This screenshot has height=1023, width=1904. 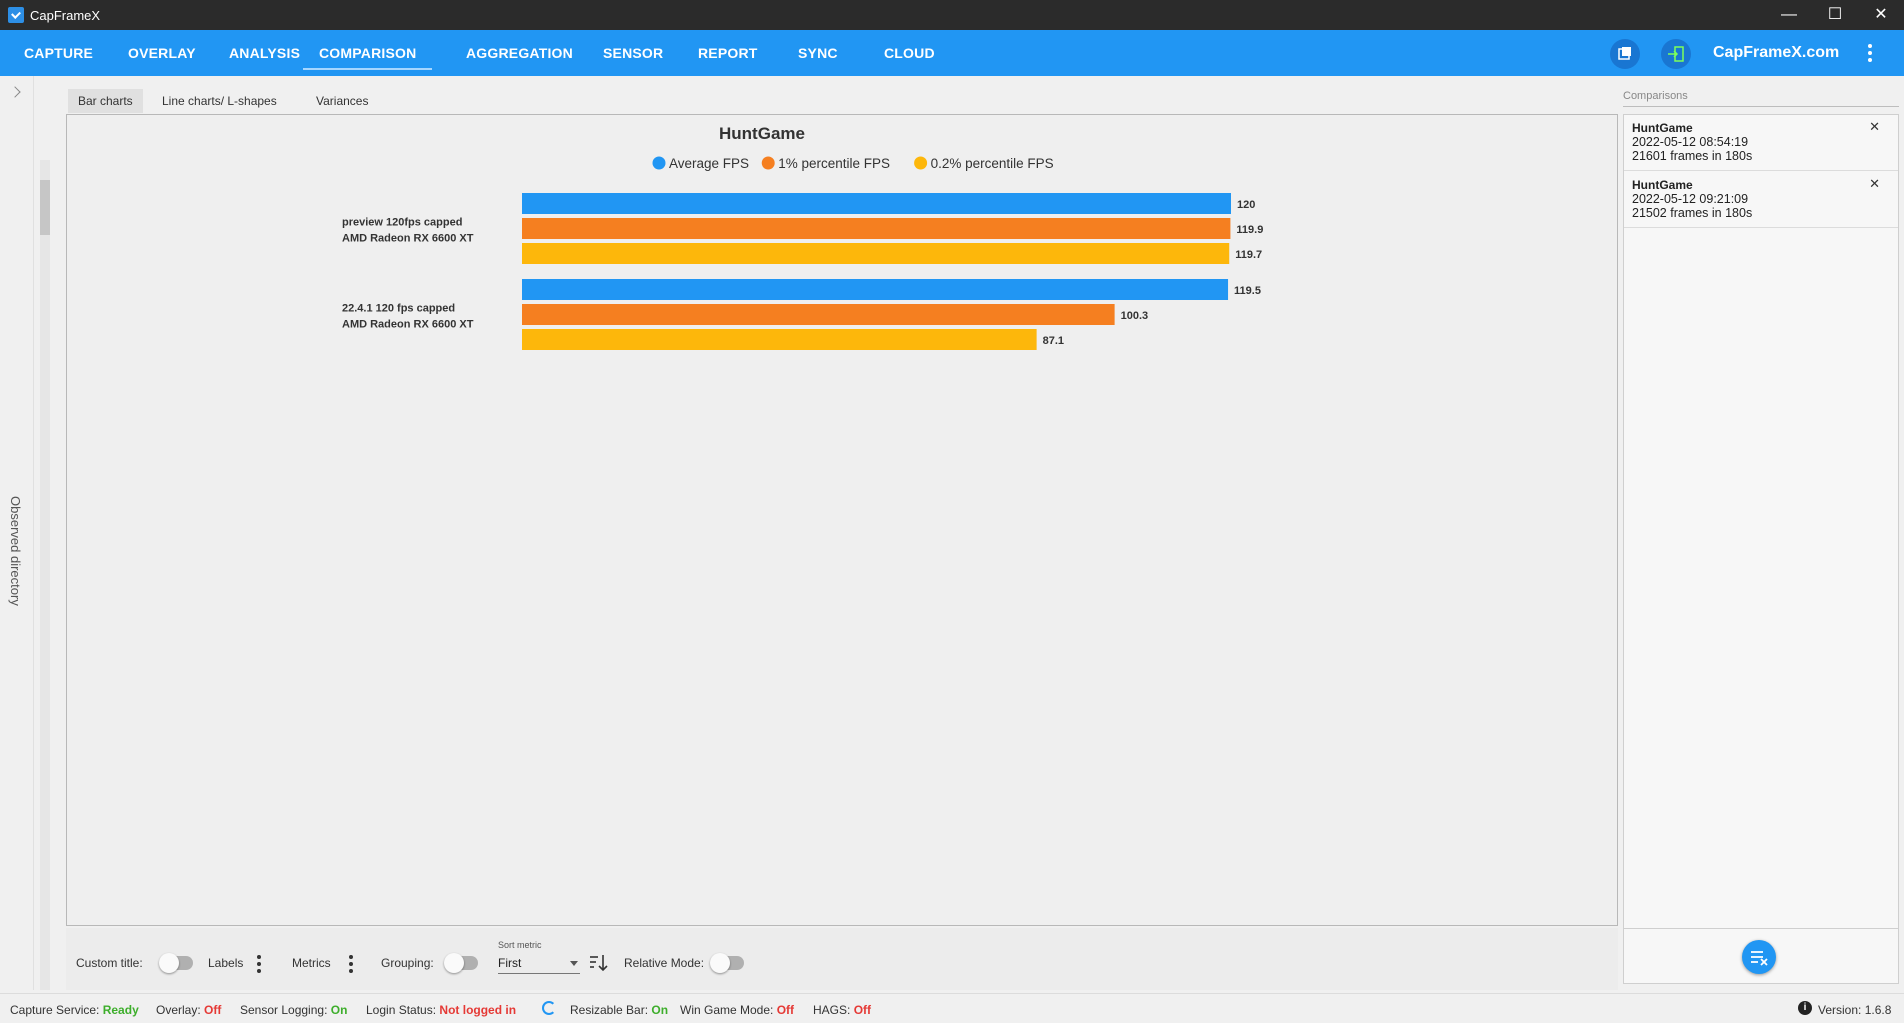 I want to click on login-button, so click(x=1676, y=54).